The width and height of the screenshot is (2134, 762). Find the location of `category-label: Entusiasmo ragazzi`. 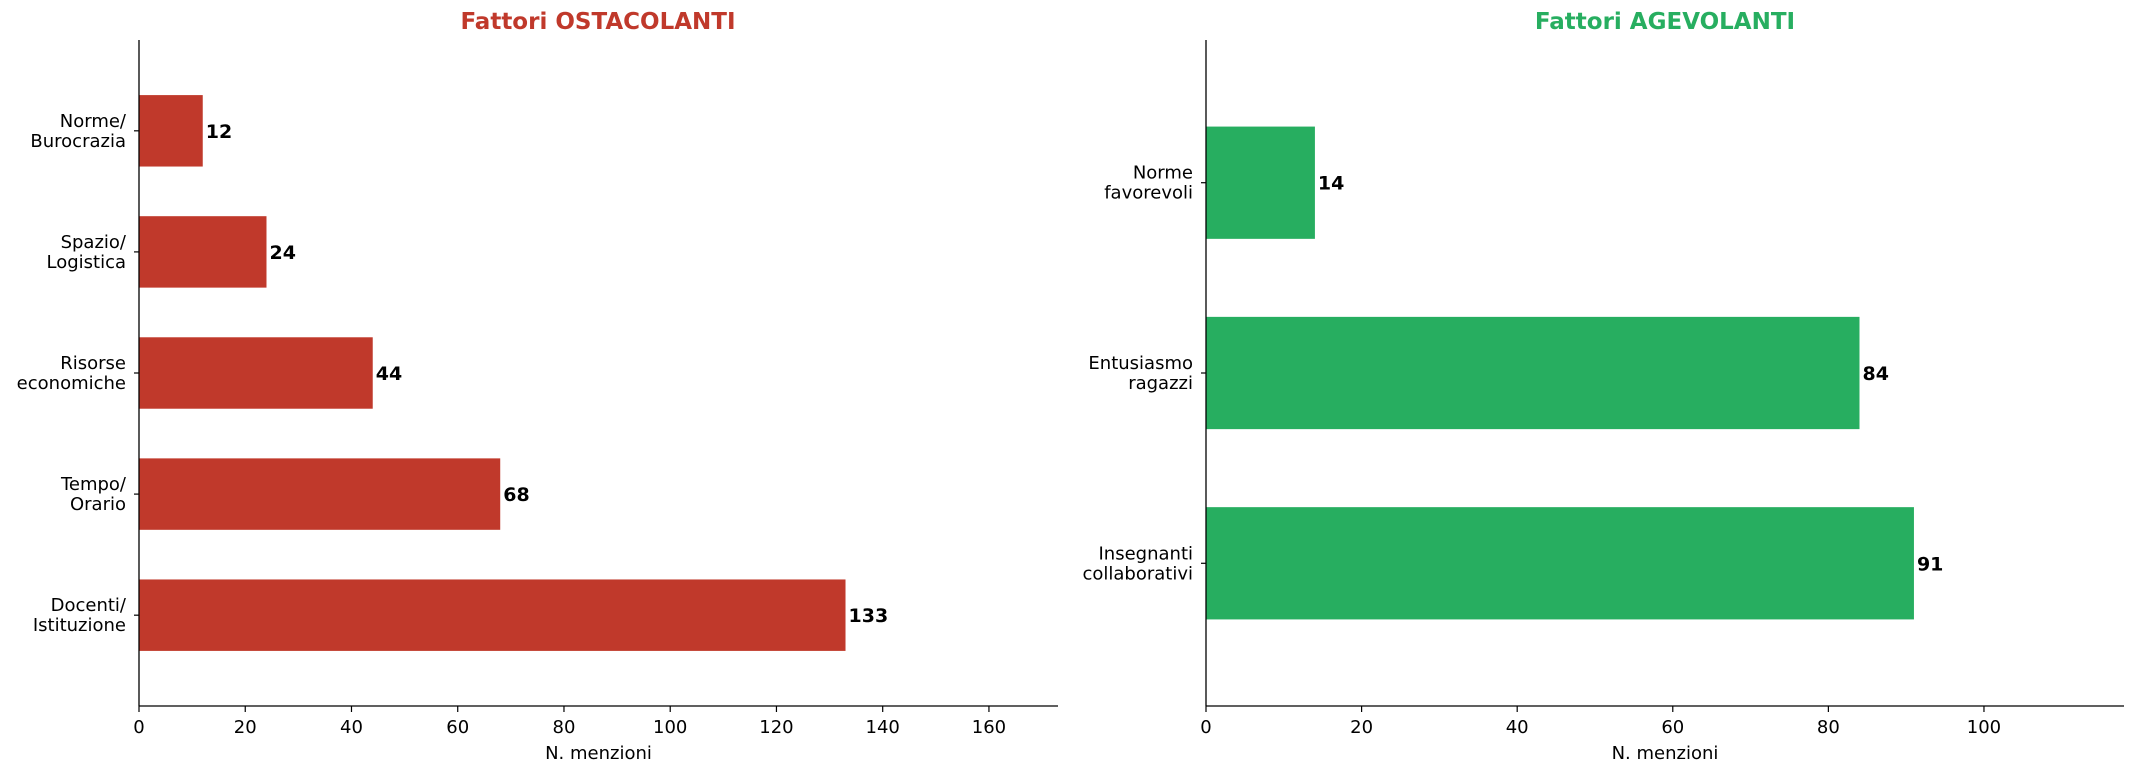

category-label: Entusiasmo ragazzi is located at coordinates (1140, 373).